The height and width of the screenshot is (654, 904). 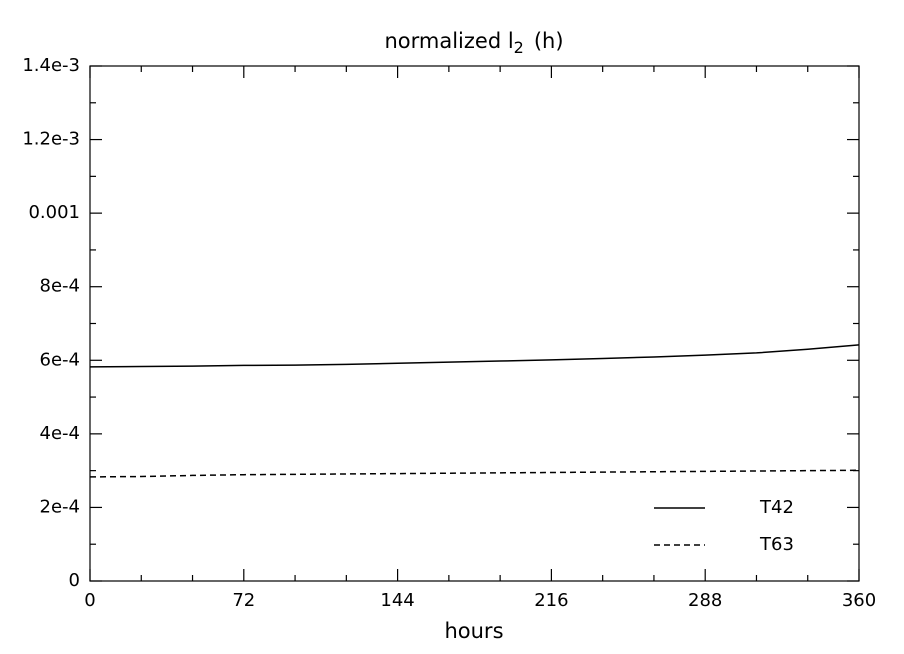 I want to click on title-subscript: 2, so click(x=519, y=47).